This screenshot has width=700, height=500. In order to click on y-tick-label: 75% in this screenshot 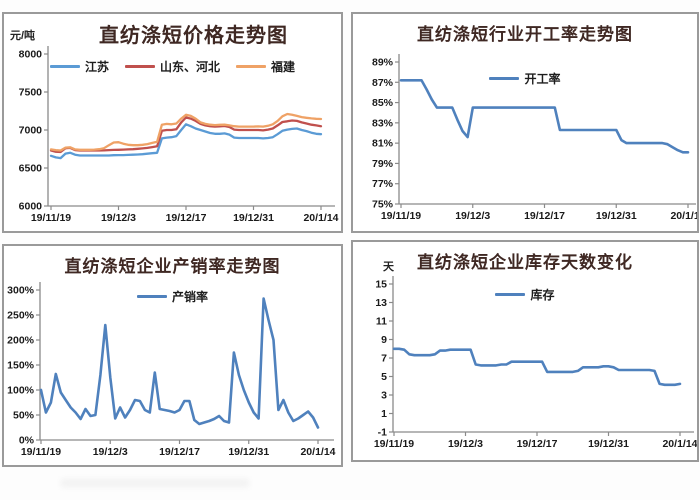, I will do `click(383, 205)`.